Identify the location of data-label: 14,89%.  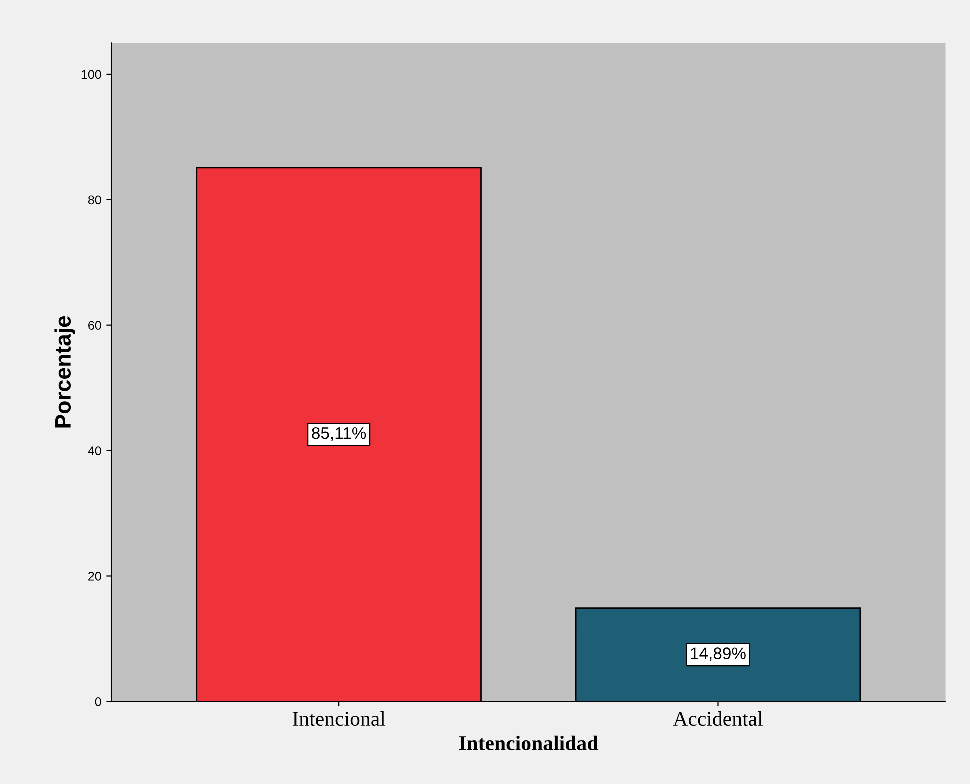
(718, 655).